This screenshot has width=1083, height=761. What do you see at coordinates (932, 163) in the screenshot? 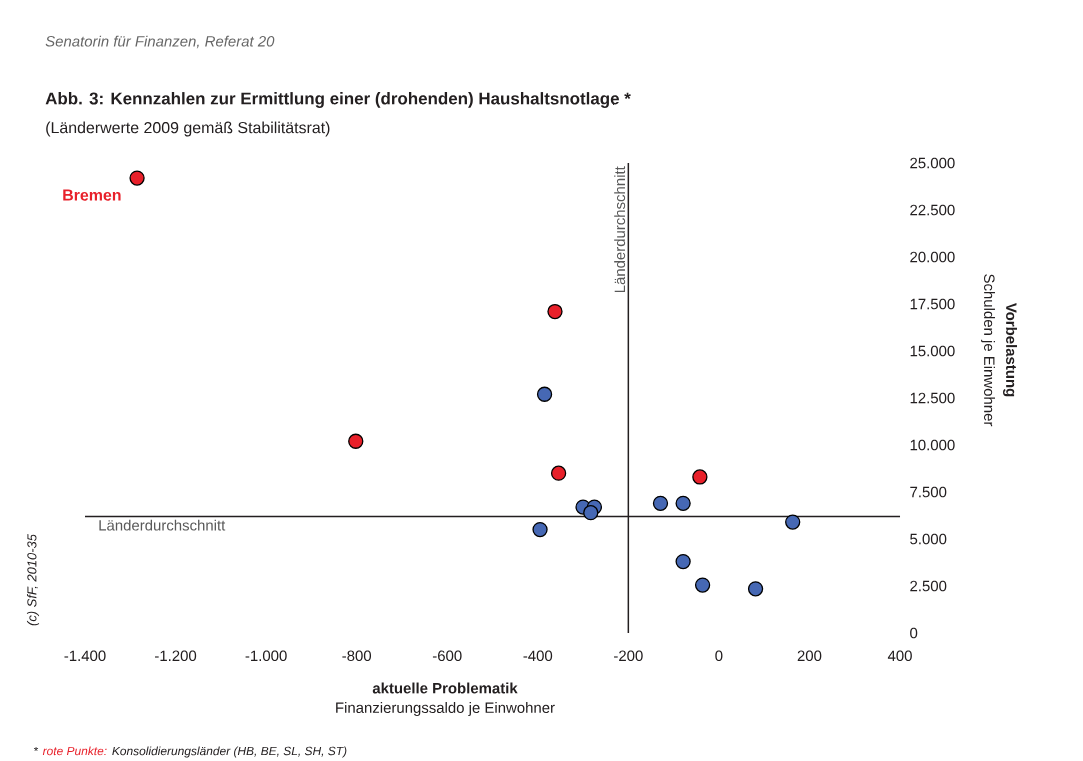
I see `y-tick-label: 25.000` at bounding box center [932, 163].